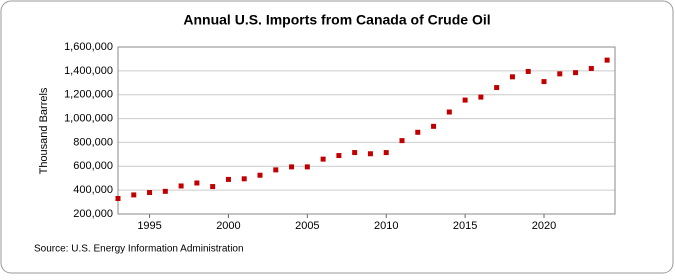 The height and width of the screenshot is (280, 675). I want to click on y-tick-label: 800,000, so click(93, 142).